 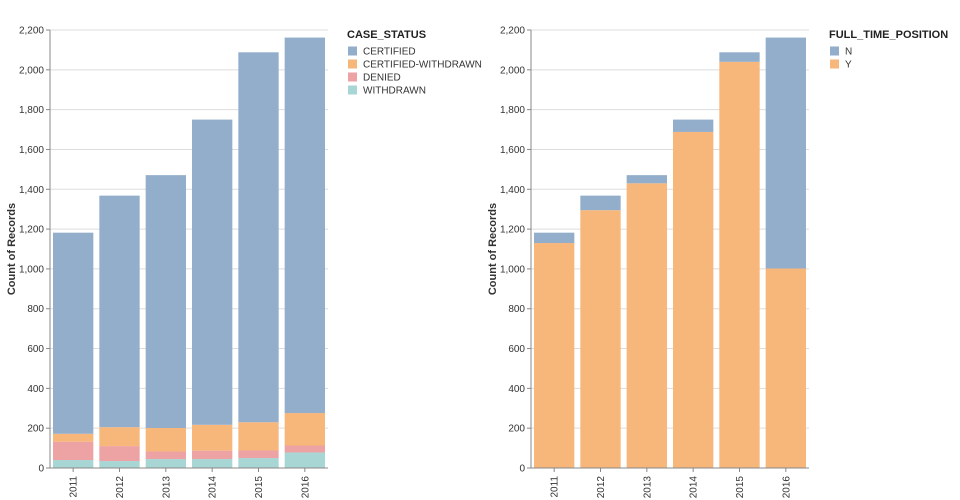 I want to click on bar-n-2016, so click(x=785, y=153).